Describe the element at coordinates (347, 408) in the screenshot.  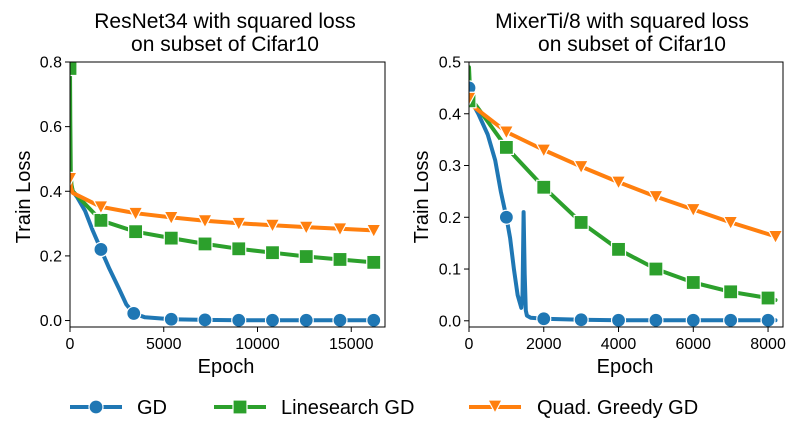
I see `legend-label-linesearch: Linesearch GD` at that location.